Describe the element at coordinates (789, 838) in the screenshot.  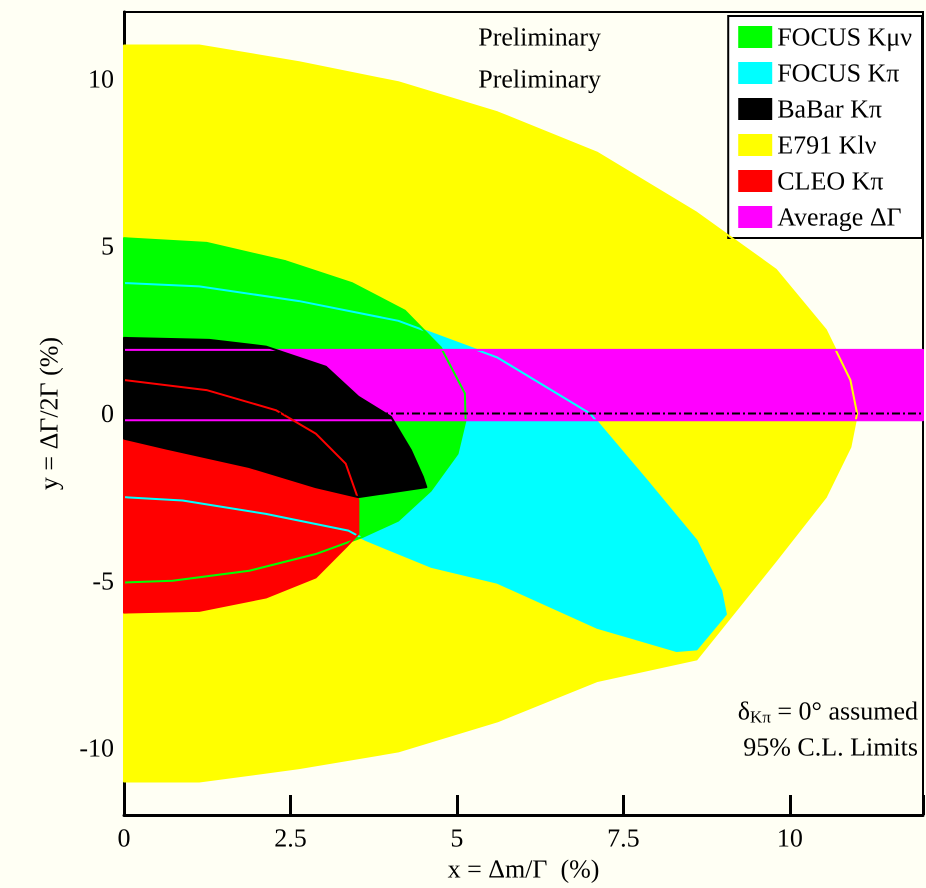
I see `x-tick-label: 10` at that location.